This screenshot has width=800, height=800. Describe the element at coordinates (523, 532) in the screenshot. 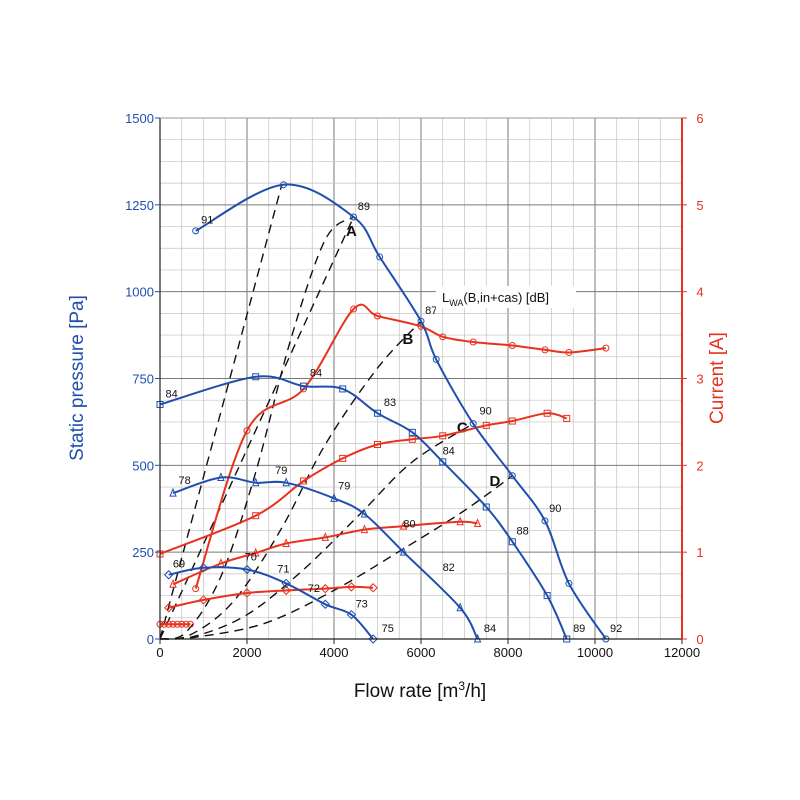

I see `sound-level-label: 88` at that location.